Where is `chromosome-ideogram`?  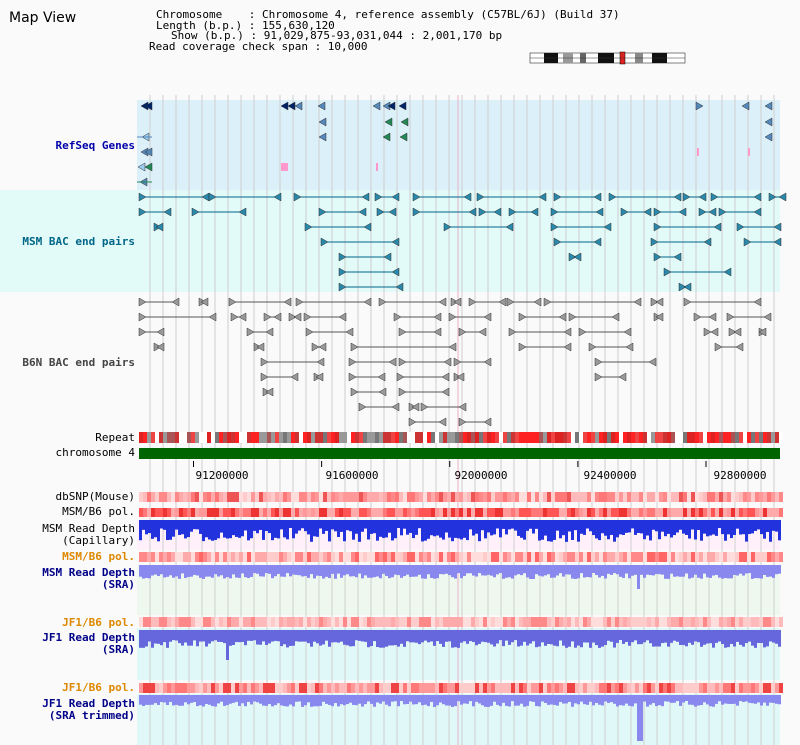 chromosome-ideogram is located at coordinates (607, 58).